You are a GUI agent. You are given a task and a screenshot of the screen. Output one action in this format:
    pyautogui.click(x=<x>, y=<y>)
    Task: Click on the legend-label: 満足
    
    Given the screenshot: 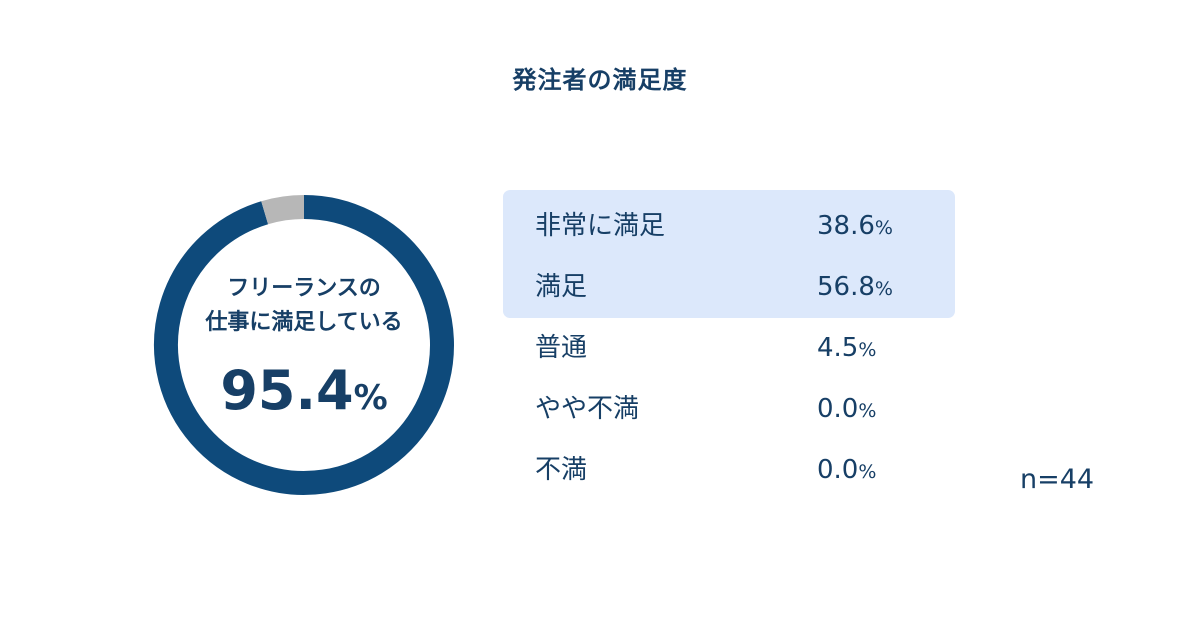 What is the action you would take?
    pyautogui.click(x=561, y=287)
    